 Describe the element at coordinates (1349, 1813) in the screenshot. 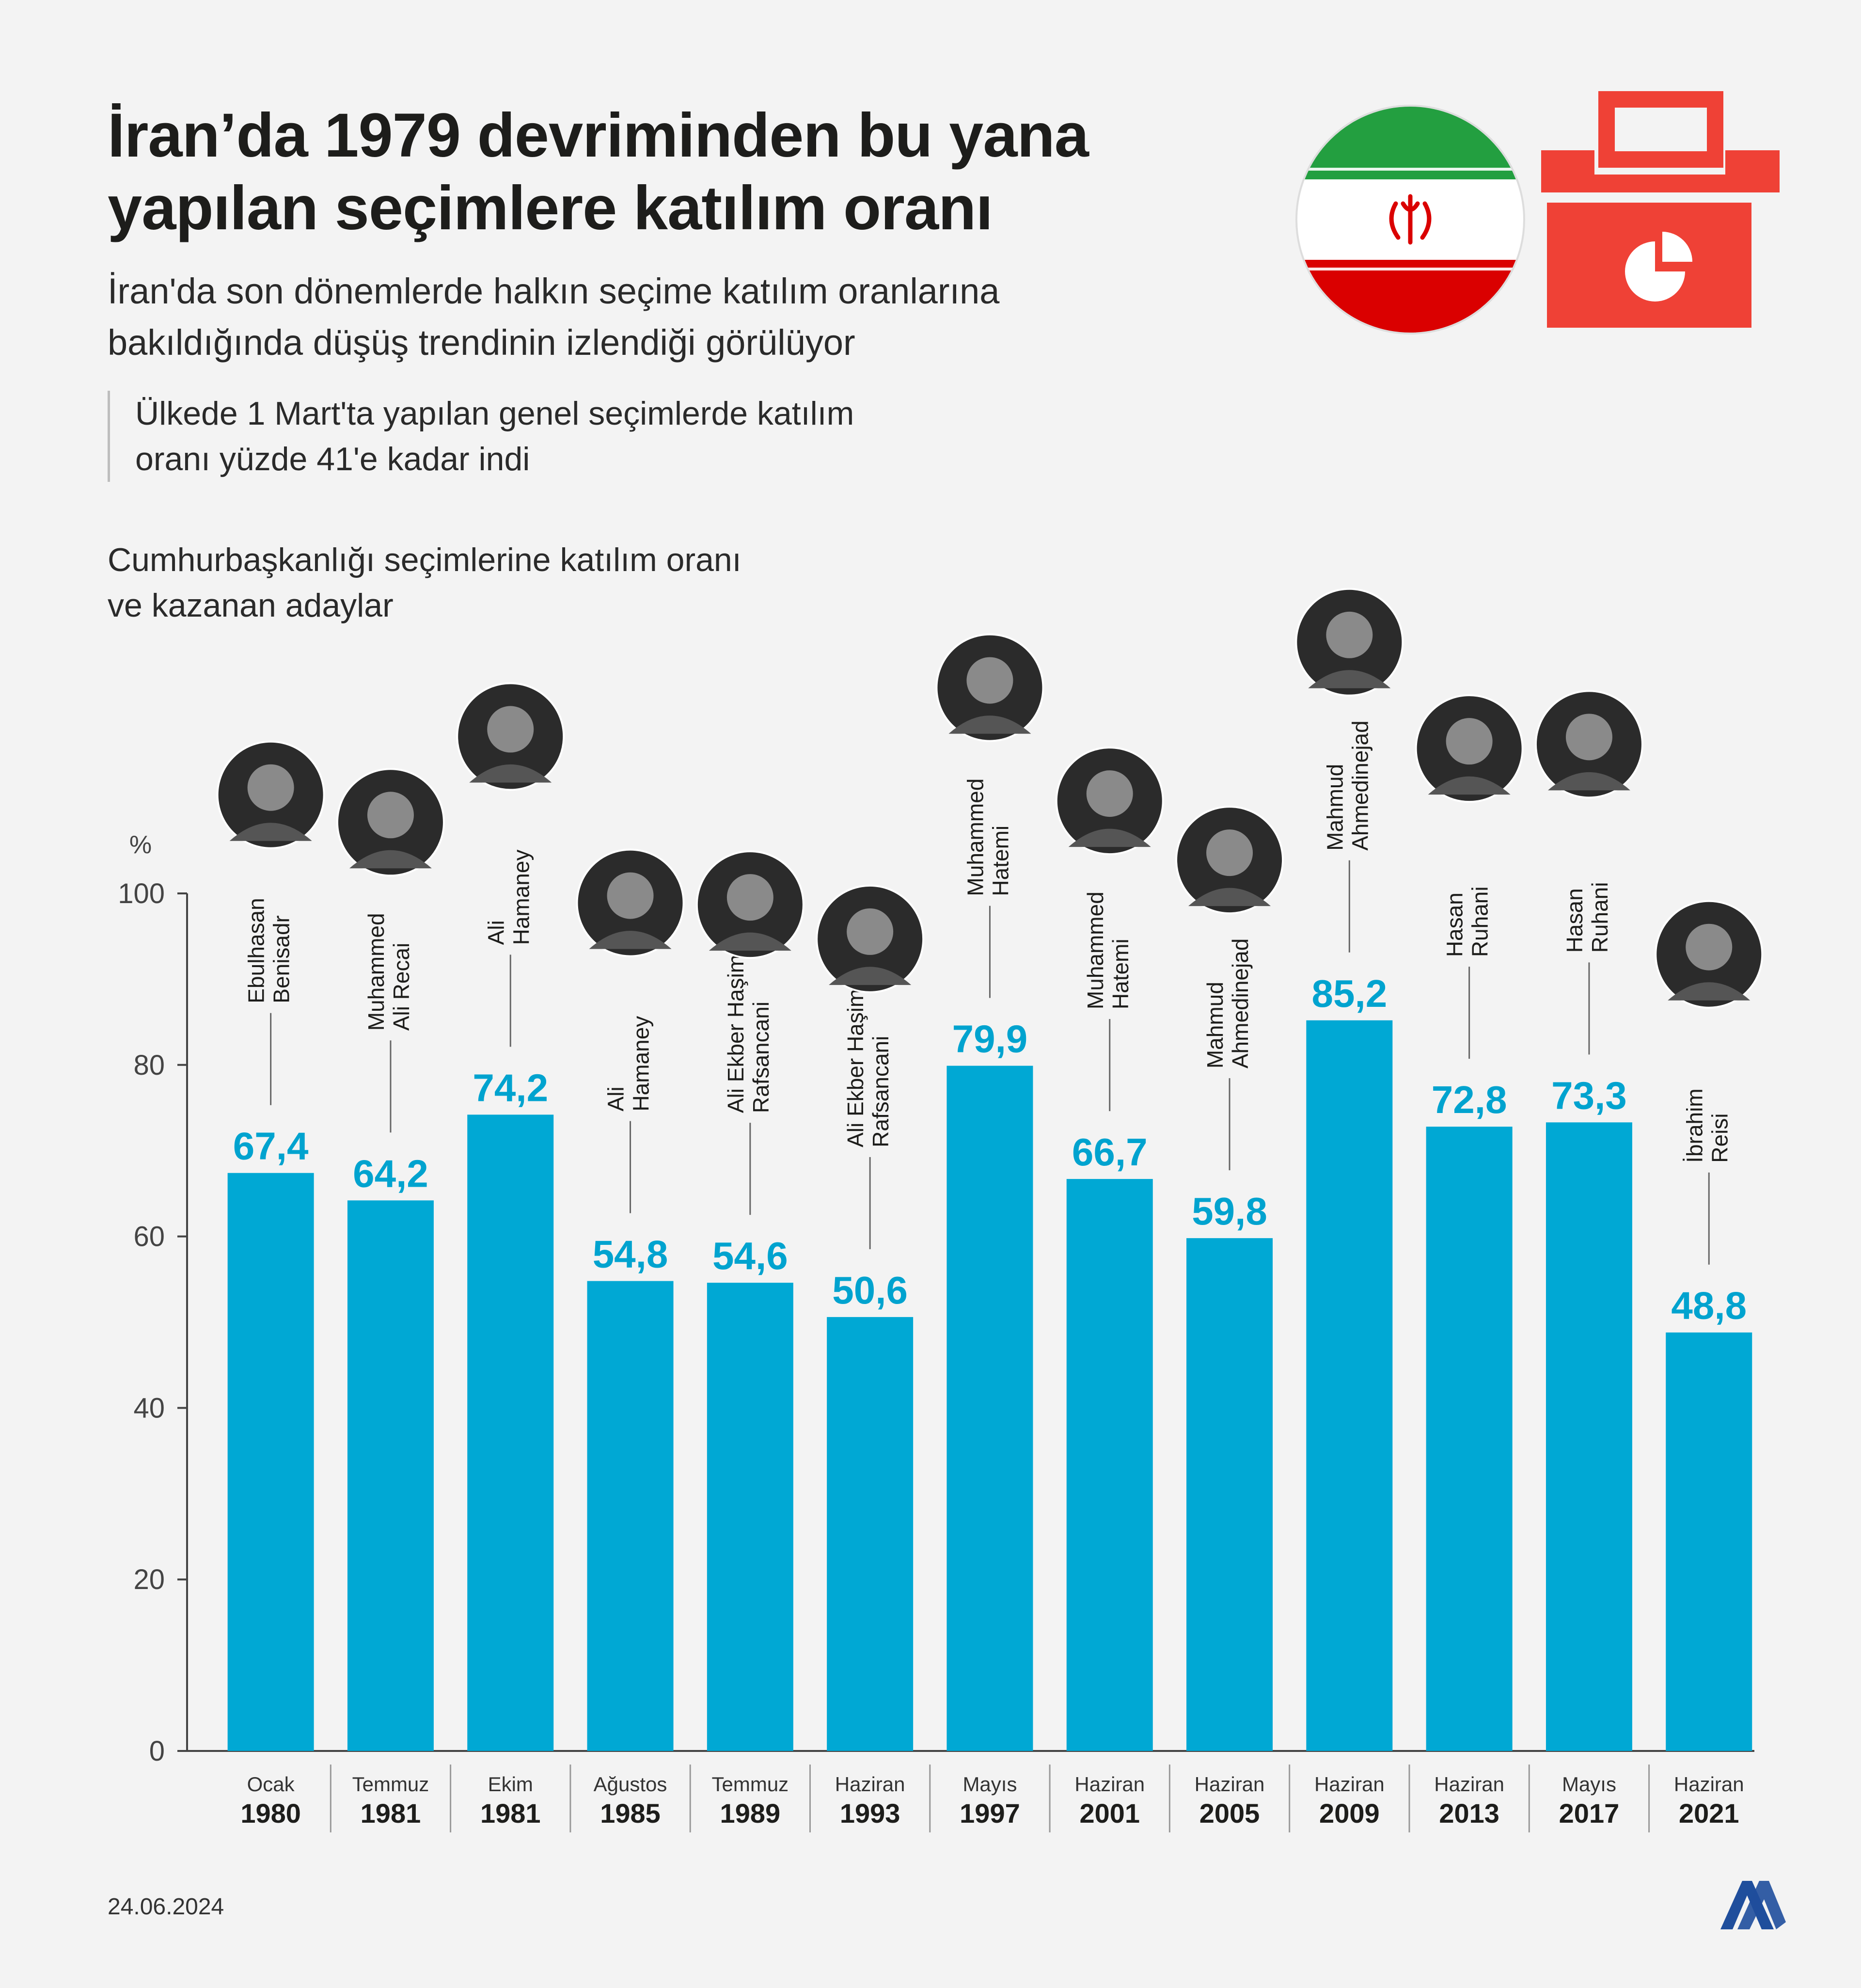

I see `x-tick-year: 2009` at that location.